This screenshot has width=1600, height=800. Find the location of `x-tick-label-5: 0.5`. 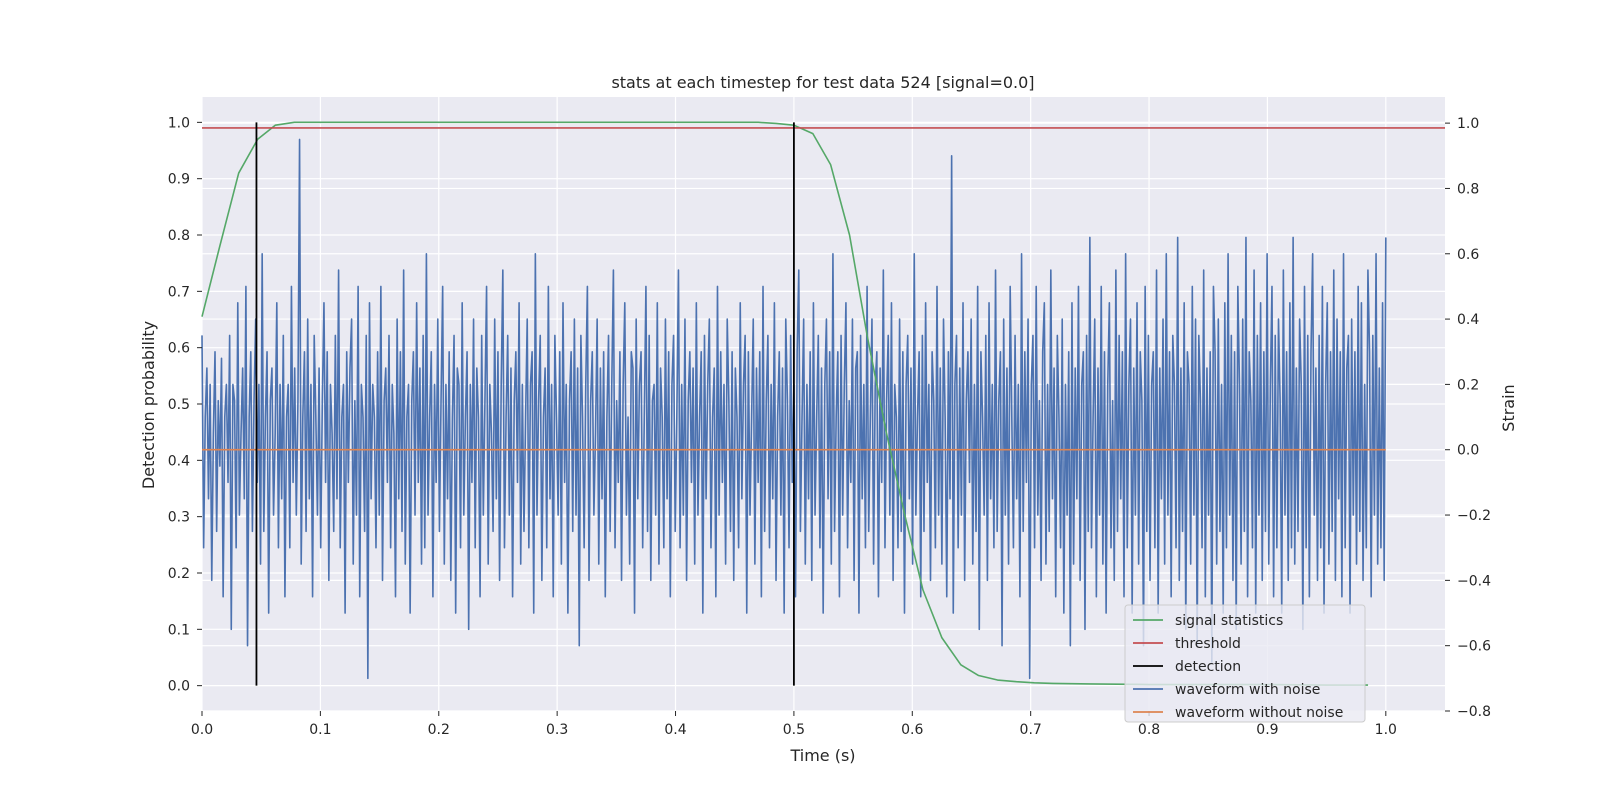

x-tick-label-5: 0.5 is located at coordinates (794, 730).